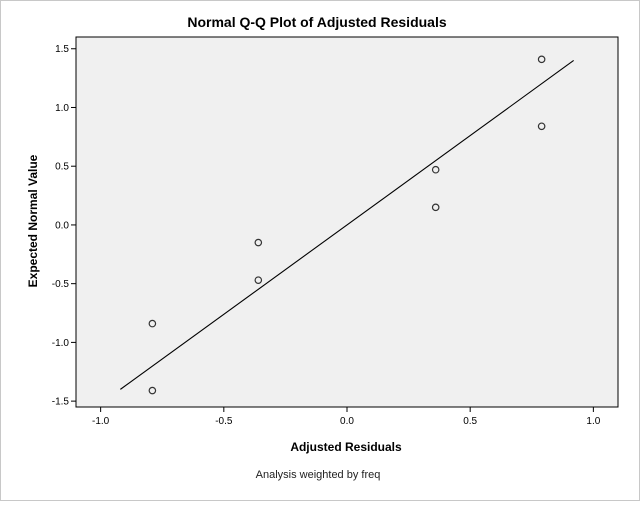  Describe the element at coordinates (62, 49) in the screenshot. I see `y-tick-label: 1.5` at that location.